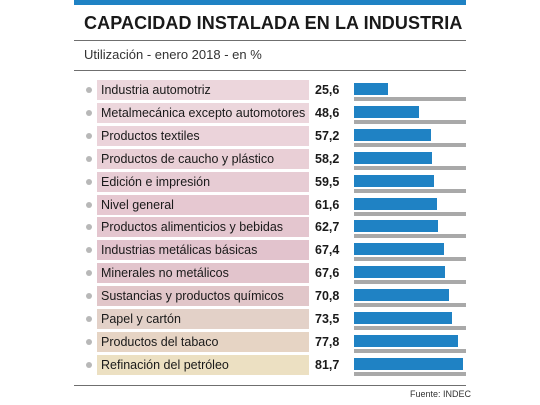 The height and width of the screenshot is (405, 540). I want to click on subtitle-divider, so click(270, 70).